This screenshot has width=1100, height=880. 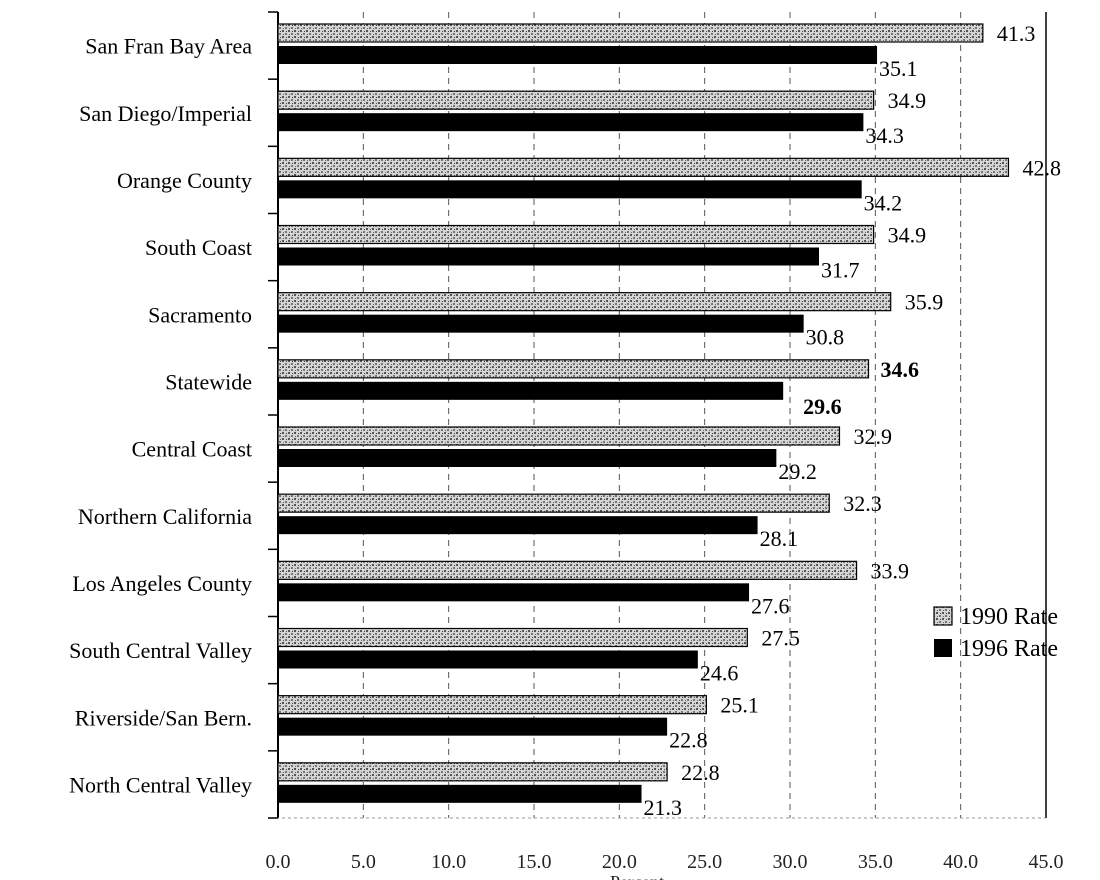 I want to click on data-label-1996: 27.6, so click(x=770, y=605).